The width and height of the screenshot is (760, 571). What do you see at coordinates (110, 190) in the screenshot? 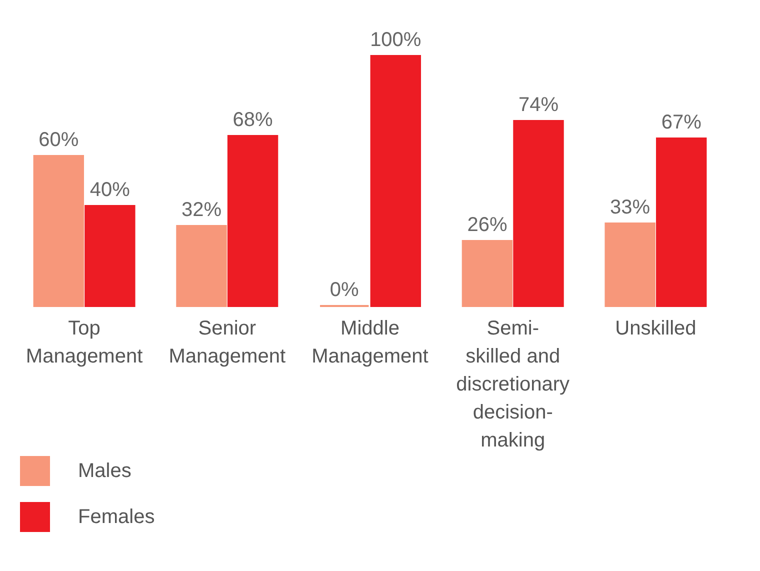
I see `data-label: 40%` at bounding box center [110, 190].